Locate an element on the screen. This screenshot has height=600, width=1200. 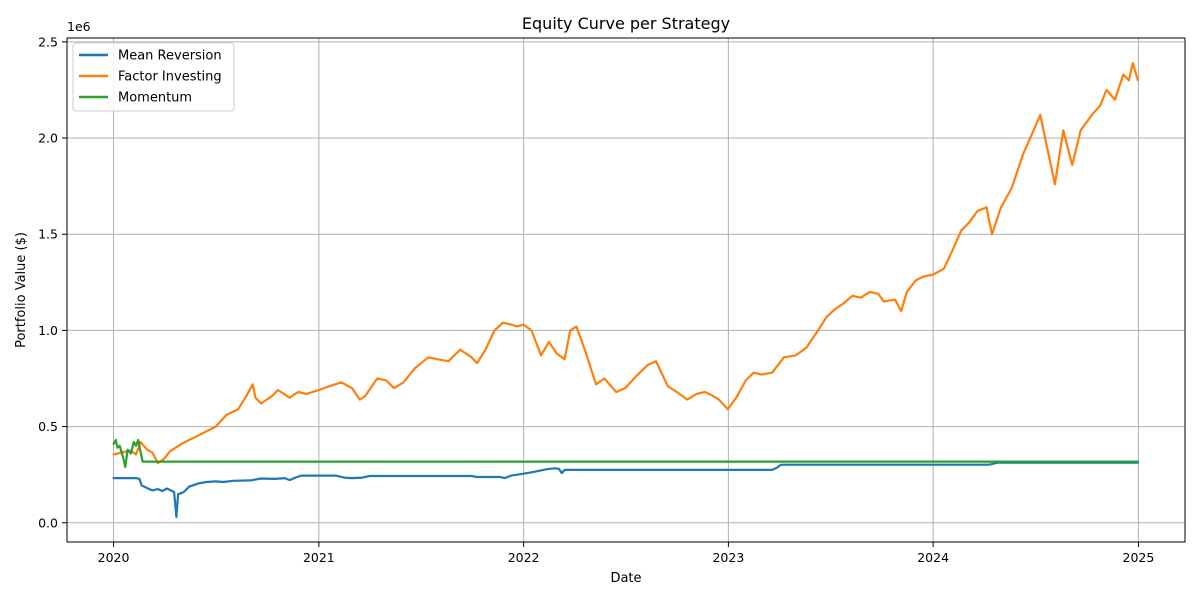
x-axis-label: Date is located at coordinates (625, 578).